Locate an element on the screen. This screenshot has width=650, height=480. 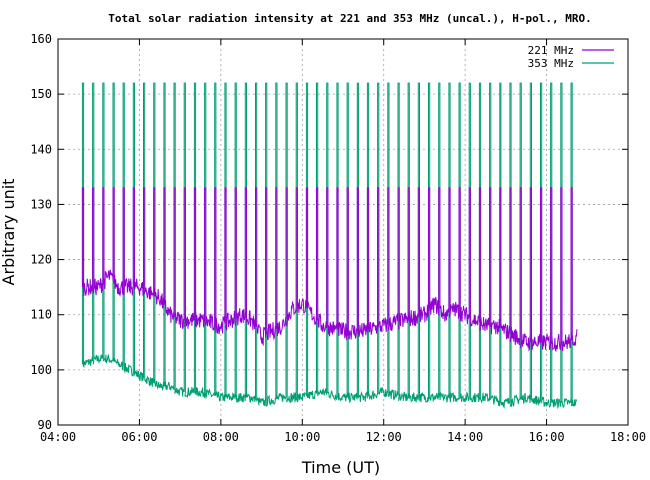
y-tick-label: 100 is located at coordinates (41, 370).